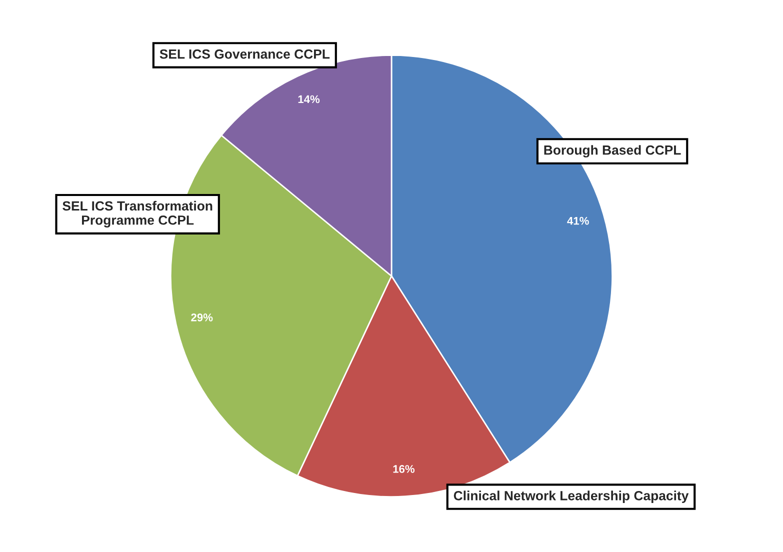 This screenshot has width=783, height=552. What do you see at coordinates (202, 318) in the screenshot?
I see `data-label: 29%` at bounding box center [202, 318].